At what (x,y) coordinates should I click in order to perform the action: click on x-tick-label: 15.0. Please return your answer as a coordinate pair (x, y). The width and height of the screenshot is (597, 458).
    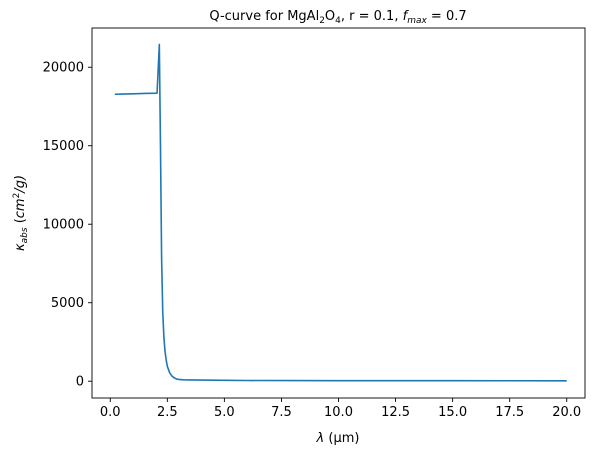
    Looking at the image, I should click on (452, 412).